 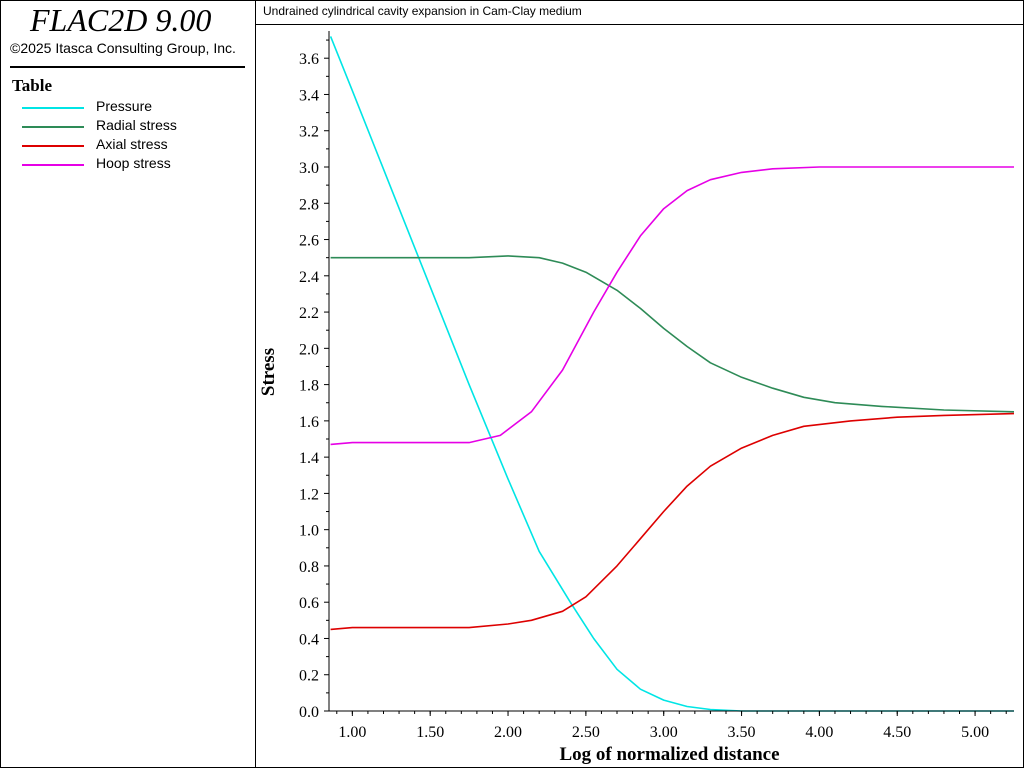 What do you see at coordinates (309, 59) in the screenshot?
I see `y-tick-label: 3.6` at bounding box center [309, 59].